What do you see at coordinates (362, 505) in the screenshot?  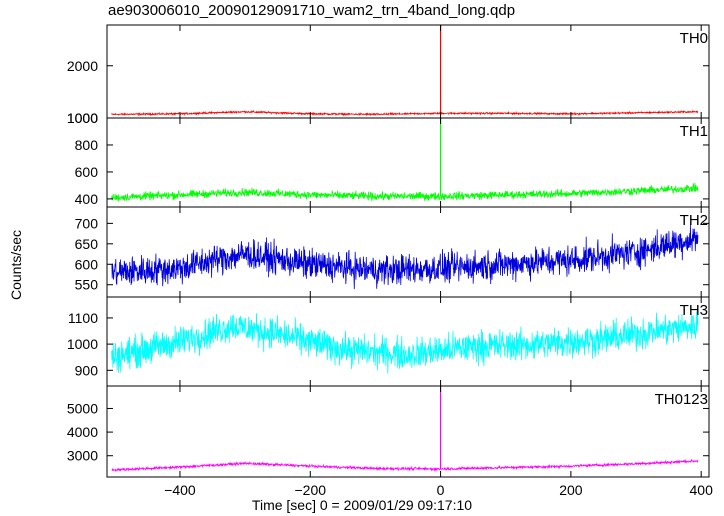 I see `x-axis-label: Time [sec] 0 = 2009/01/29 09:17:10` at bounding box center [362, 505].